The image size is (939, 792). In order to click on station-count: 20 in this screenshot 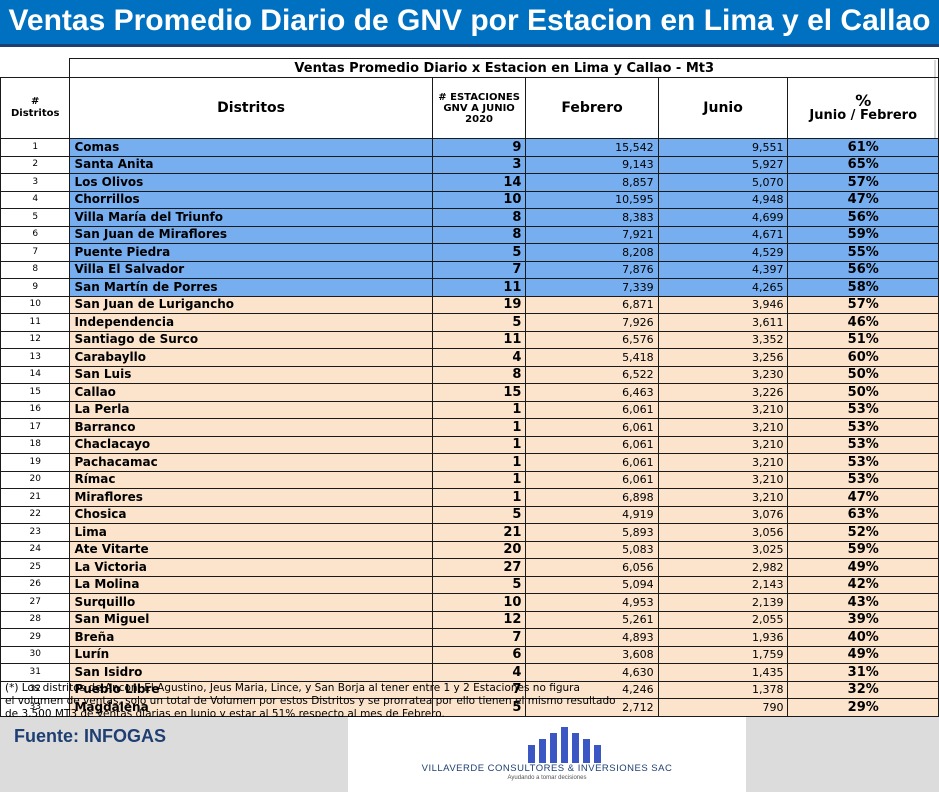, I will do `click(479, 549)`.